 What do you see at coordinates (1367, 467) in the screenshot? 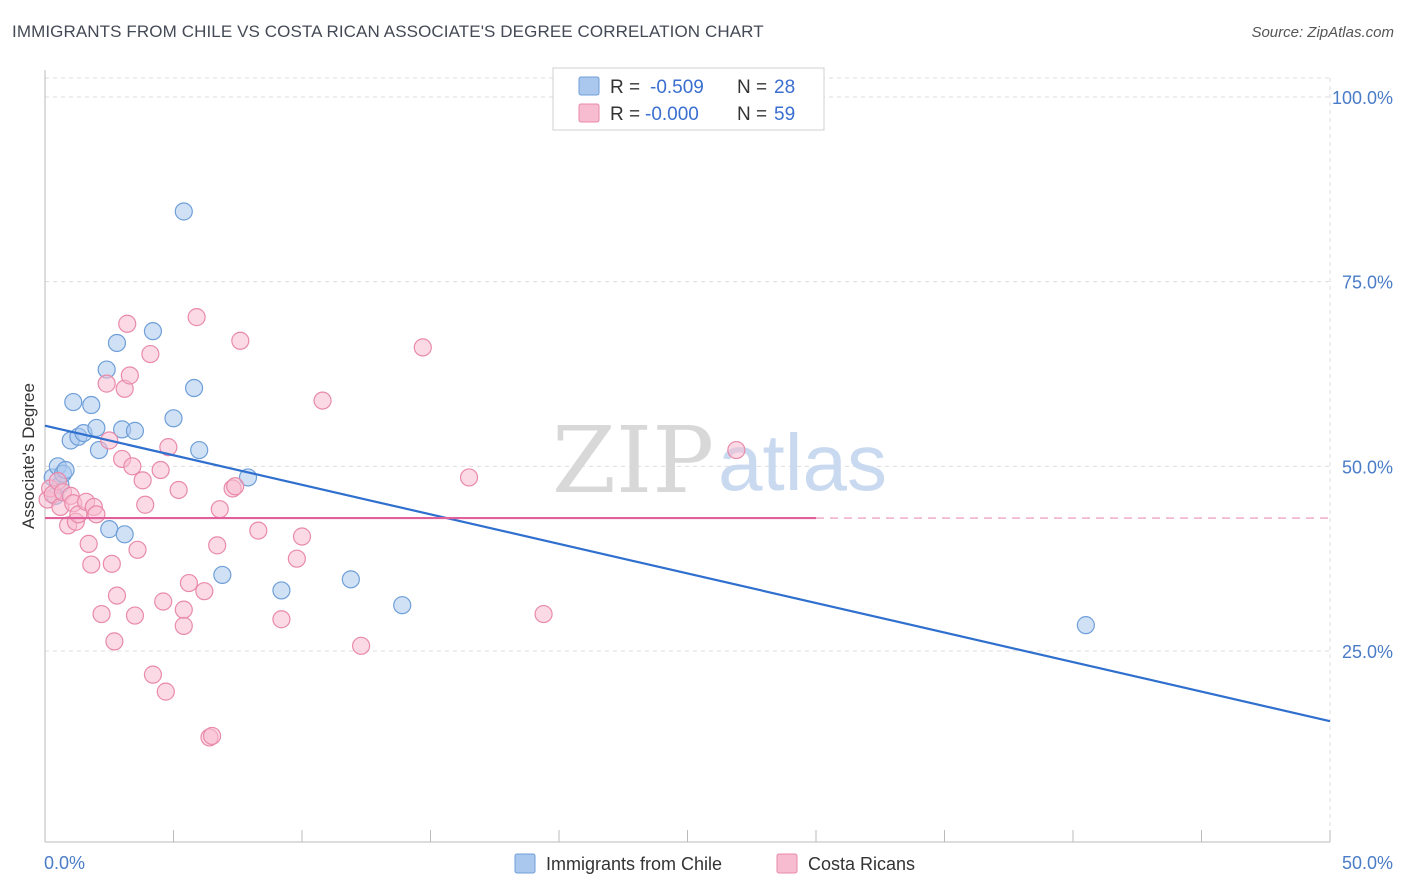
I see `y-tick-label: 50.0%` at bounding box center [1367, 467].